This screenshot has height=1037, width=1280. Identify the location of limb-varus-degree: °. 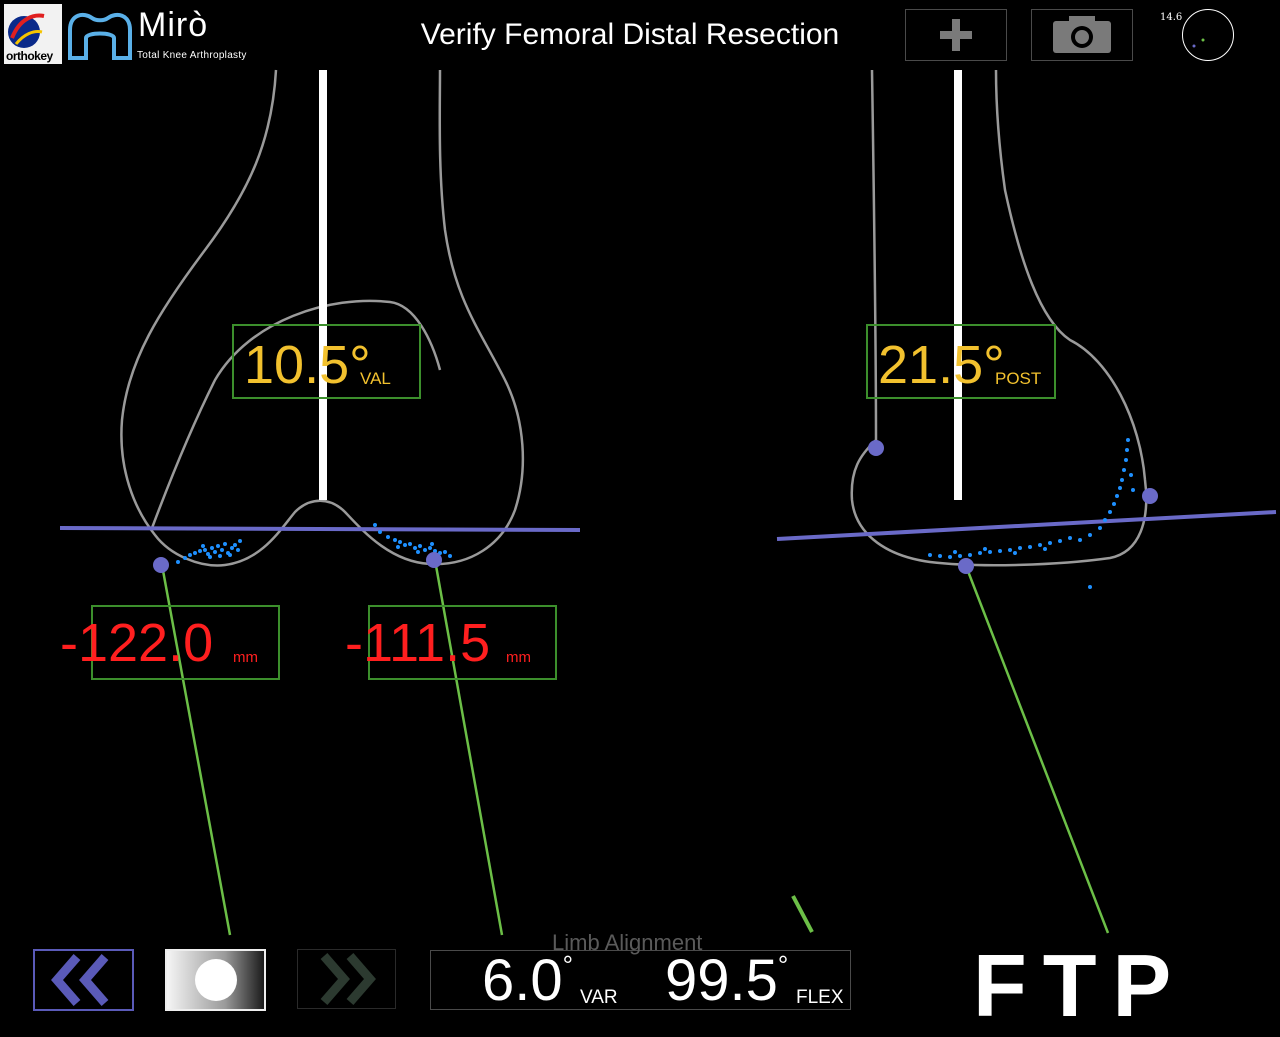
(568, 965).